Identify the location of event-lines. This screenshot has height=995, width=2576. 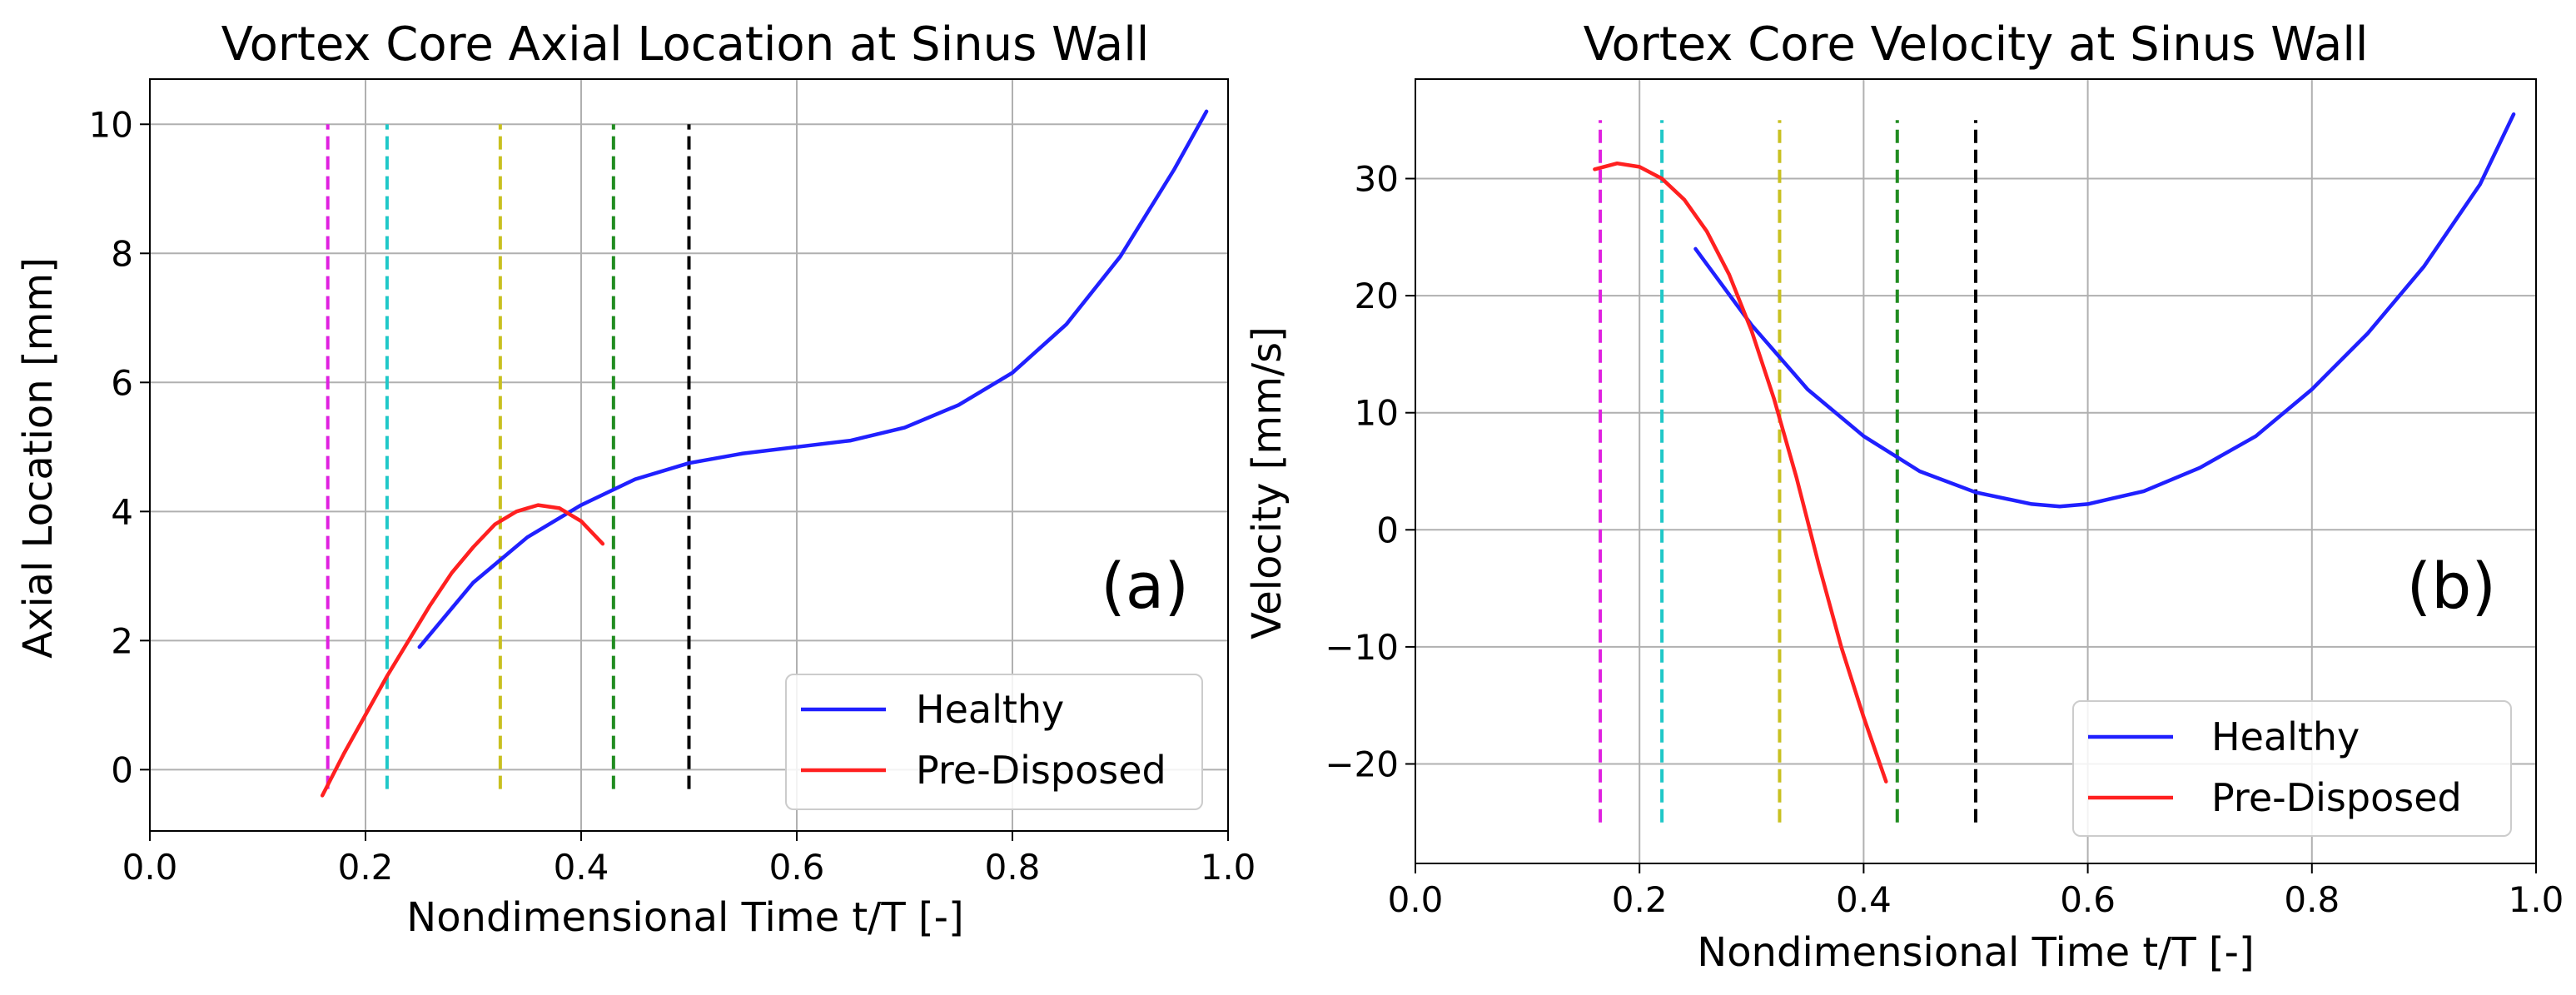
(1788, 472).